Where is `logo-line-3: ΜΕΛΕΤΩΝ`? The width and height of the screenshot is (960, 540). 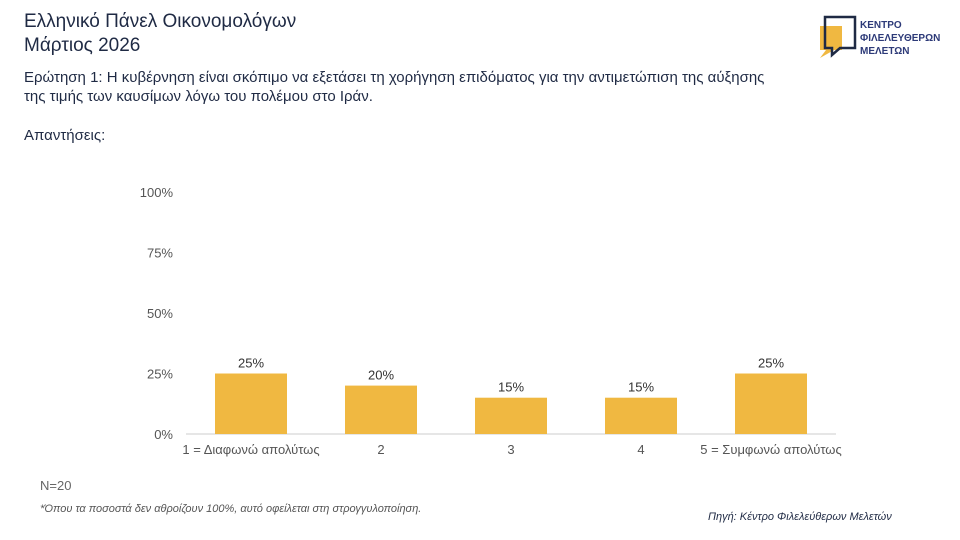 logo-line-3: ΜΕΛΕΤΩΝ is located at coordinates (885, 51).